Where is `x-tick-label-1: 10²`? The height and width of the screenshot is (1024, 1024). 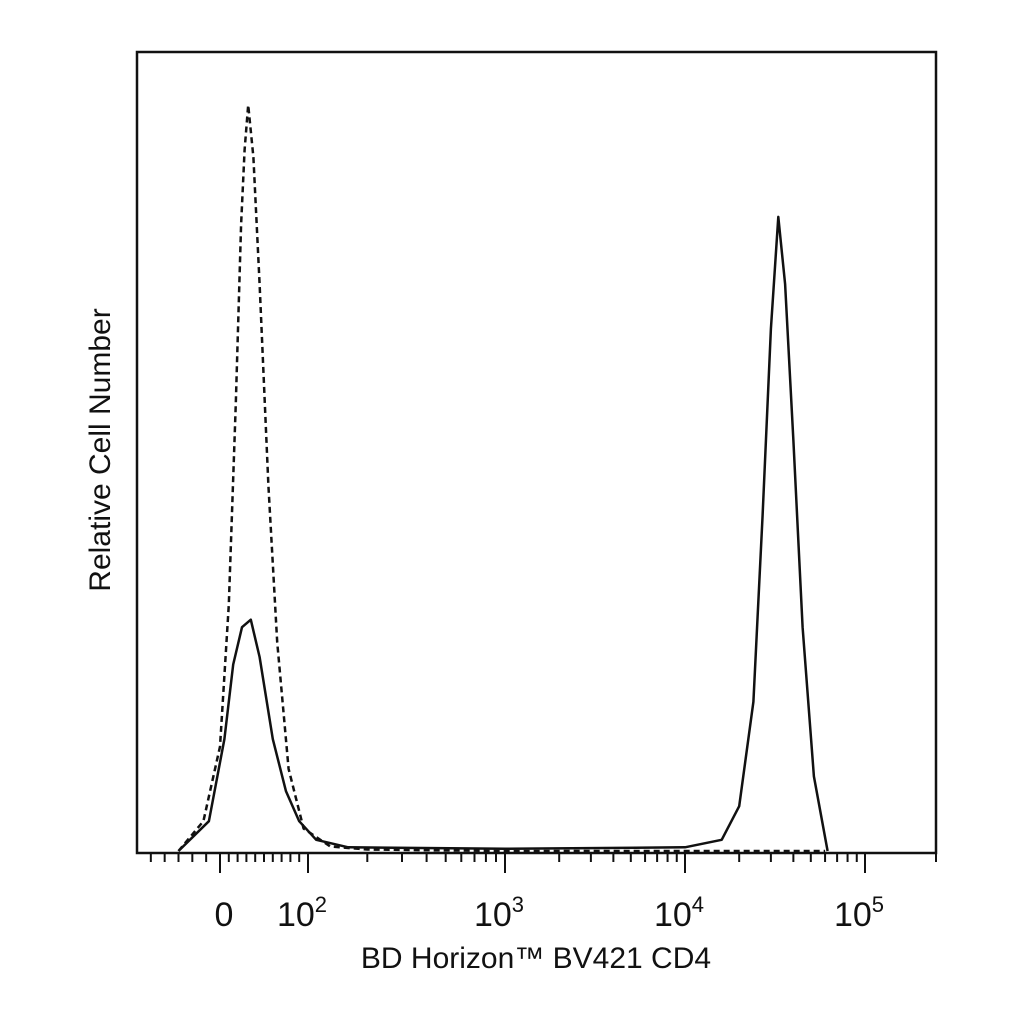 x-tick-label-1: 10² is located at coordinates (302, 913).